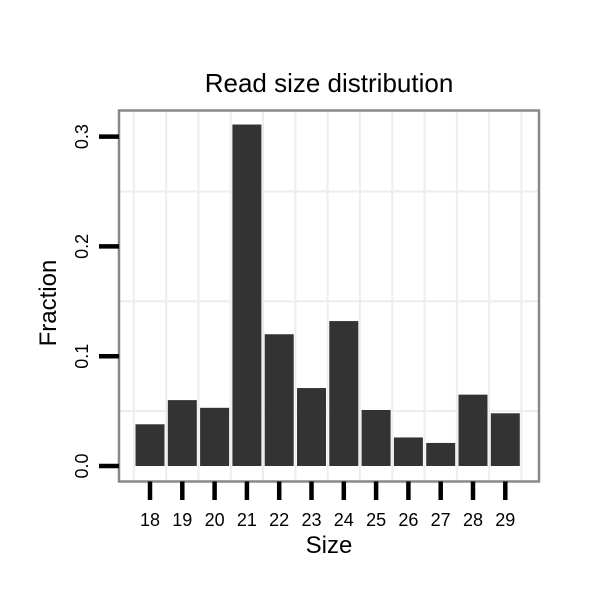  What do you see at coordinates (82, 356) in the screenshot?
I see `y-tick-label: 0.1` at bounding box center [82, 356].